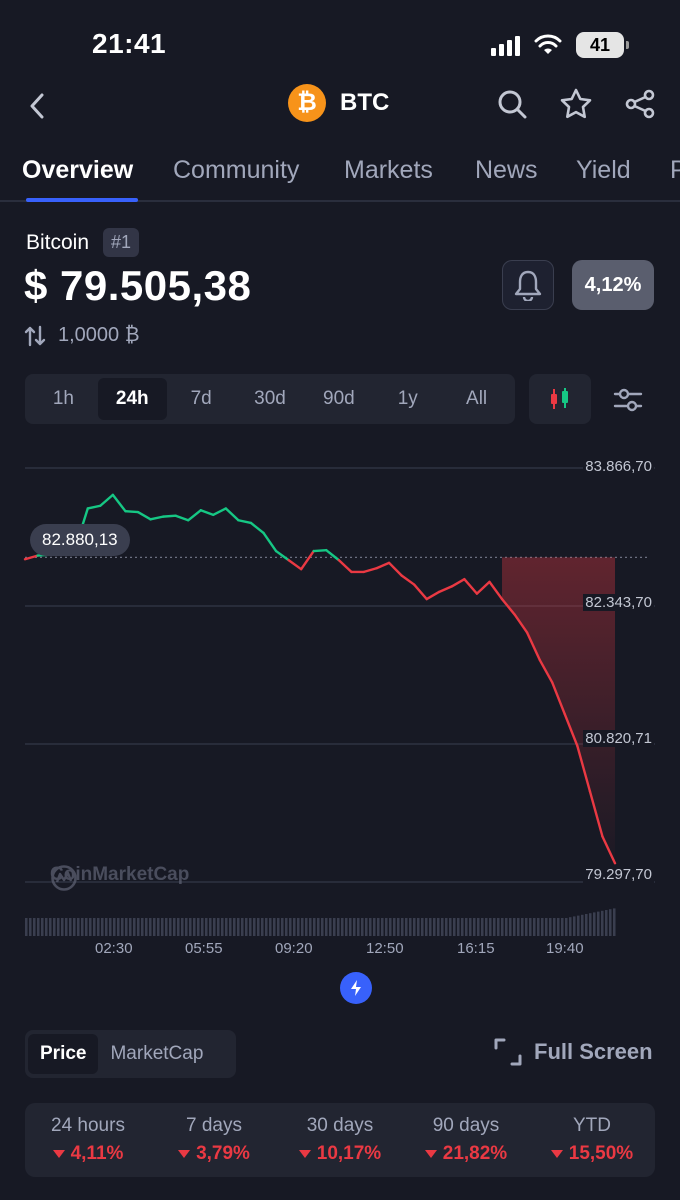 This screenshot has width=680, height=1200. What do you see at coordinates (58, 242) in the screenshot?
I see `coin-name: Bitcoin` at bounding box center [58, 242].